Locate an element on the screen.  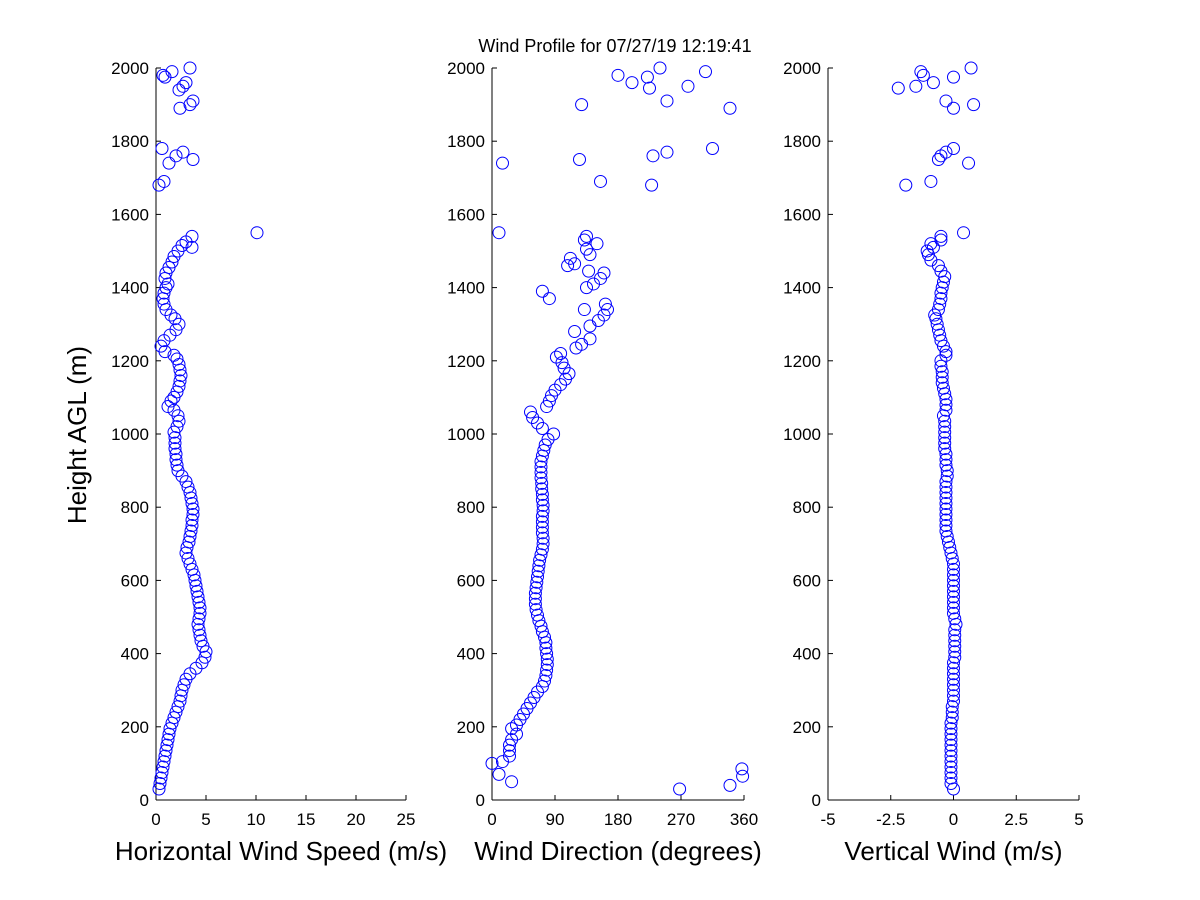
y-tick-label: 800 is located at coordinates (135, 507).